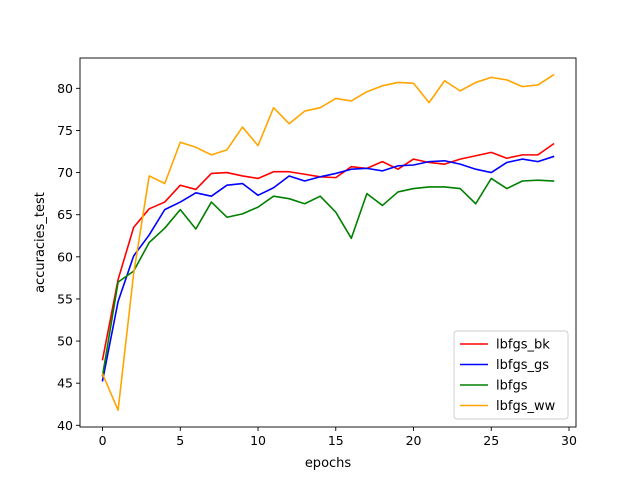 The image size is (640, 480). I want to click on y-tick-label: 55, so click(65, 298).